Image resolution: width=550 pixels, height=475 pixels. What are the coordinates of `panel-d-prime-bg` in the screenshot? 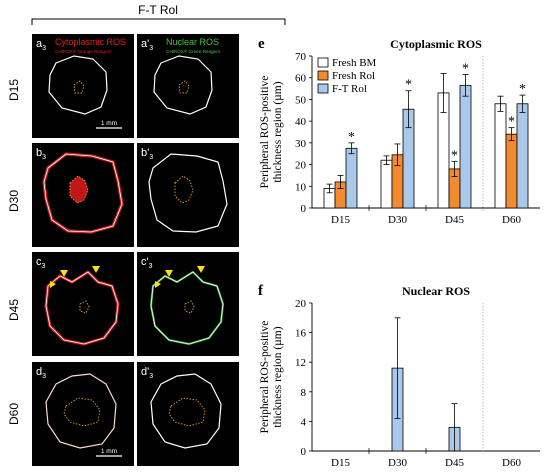 It's located at (188, 414).